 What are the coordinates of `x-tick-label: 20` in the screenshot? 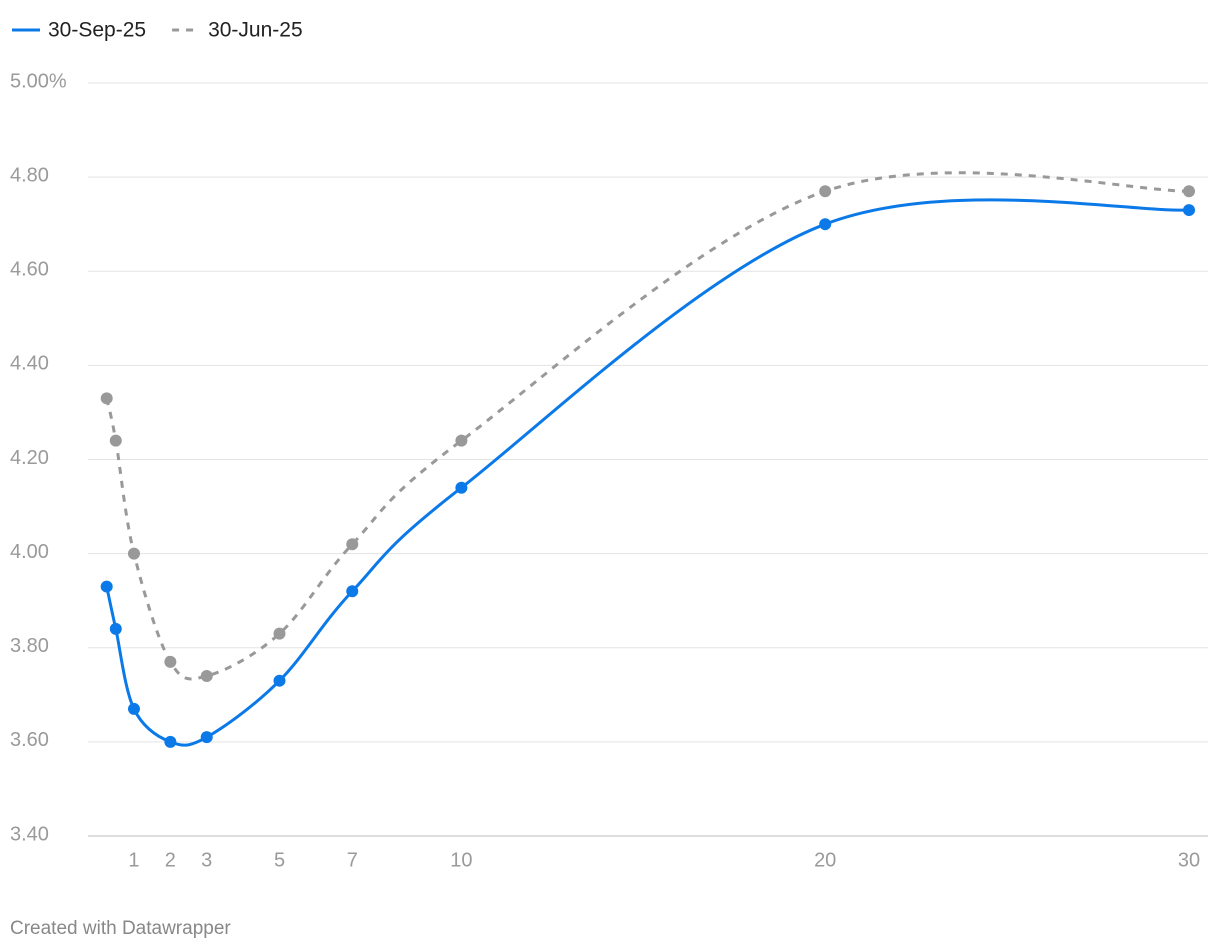 It's located at (825, 860).